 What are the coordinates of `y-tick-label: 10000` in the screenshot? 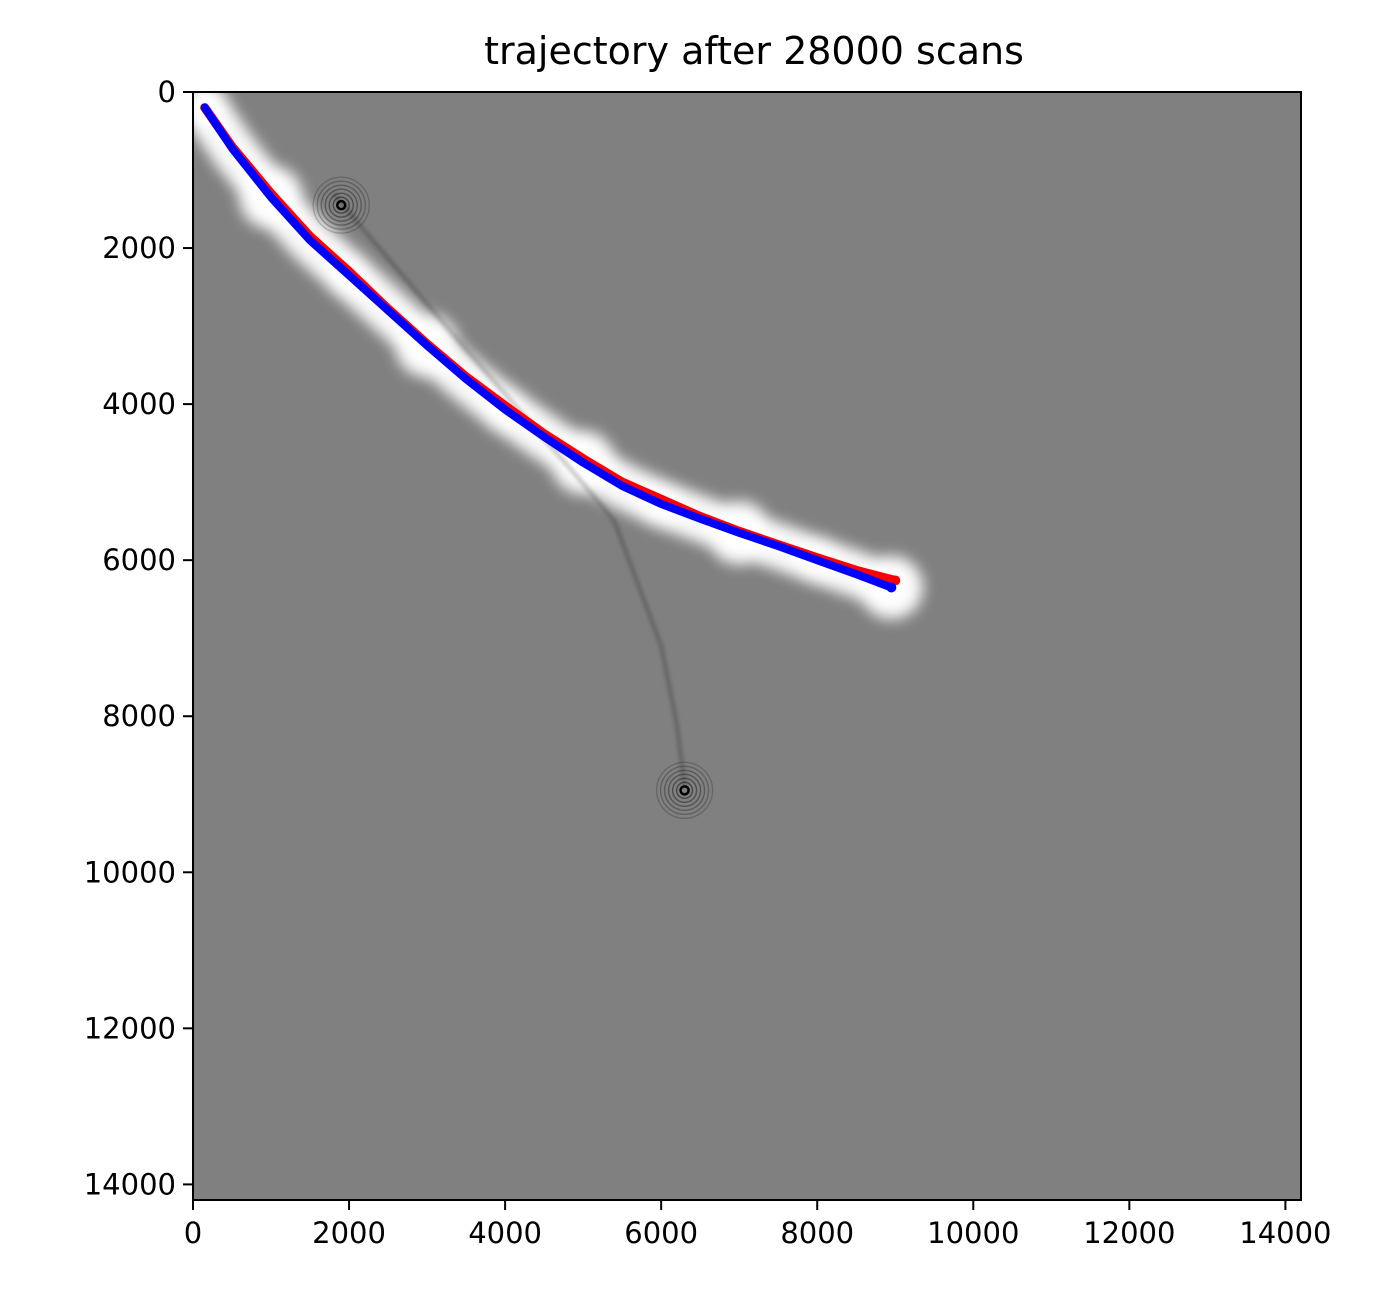 It's located at (130, 872).